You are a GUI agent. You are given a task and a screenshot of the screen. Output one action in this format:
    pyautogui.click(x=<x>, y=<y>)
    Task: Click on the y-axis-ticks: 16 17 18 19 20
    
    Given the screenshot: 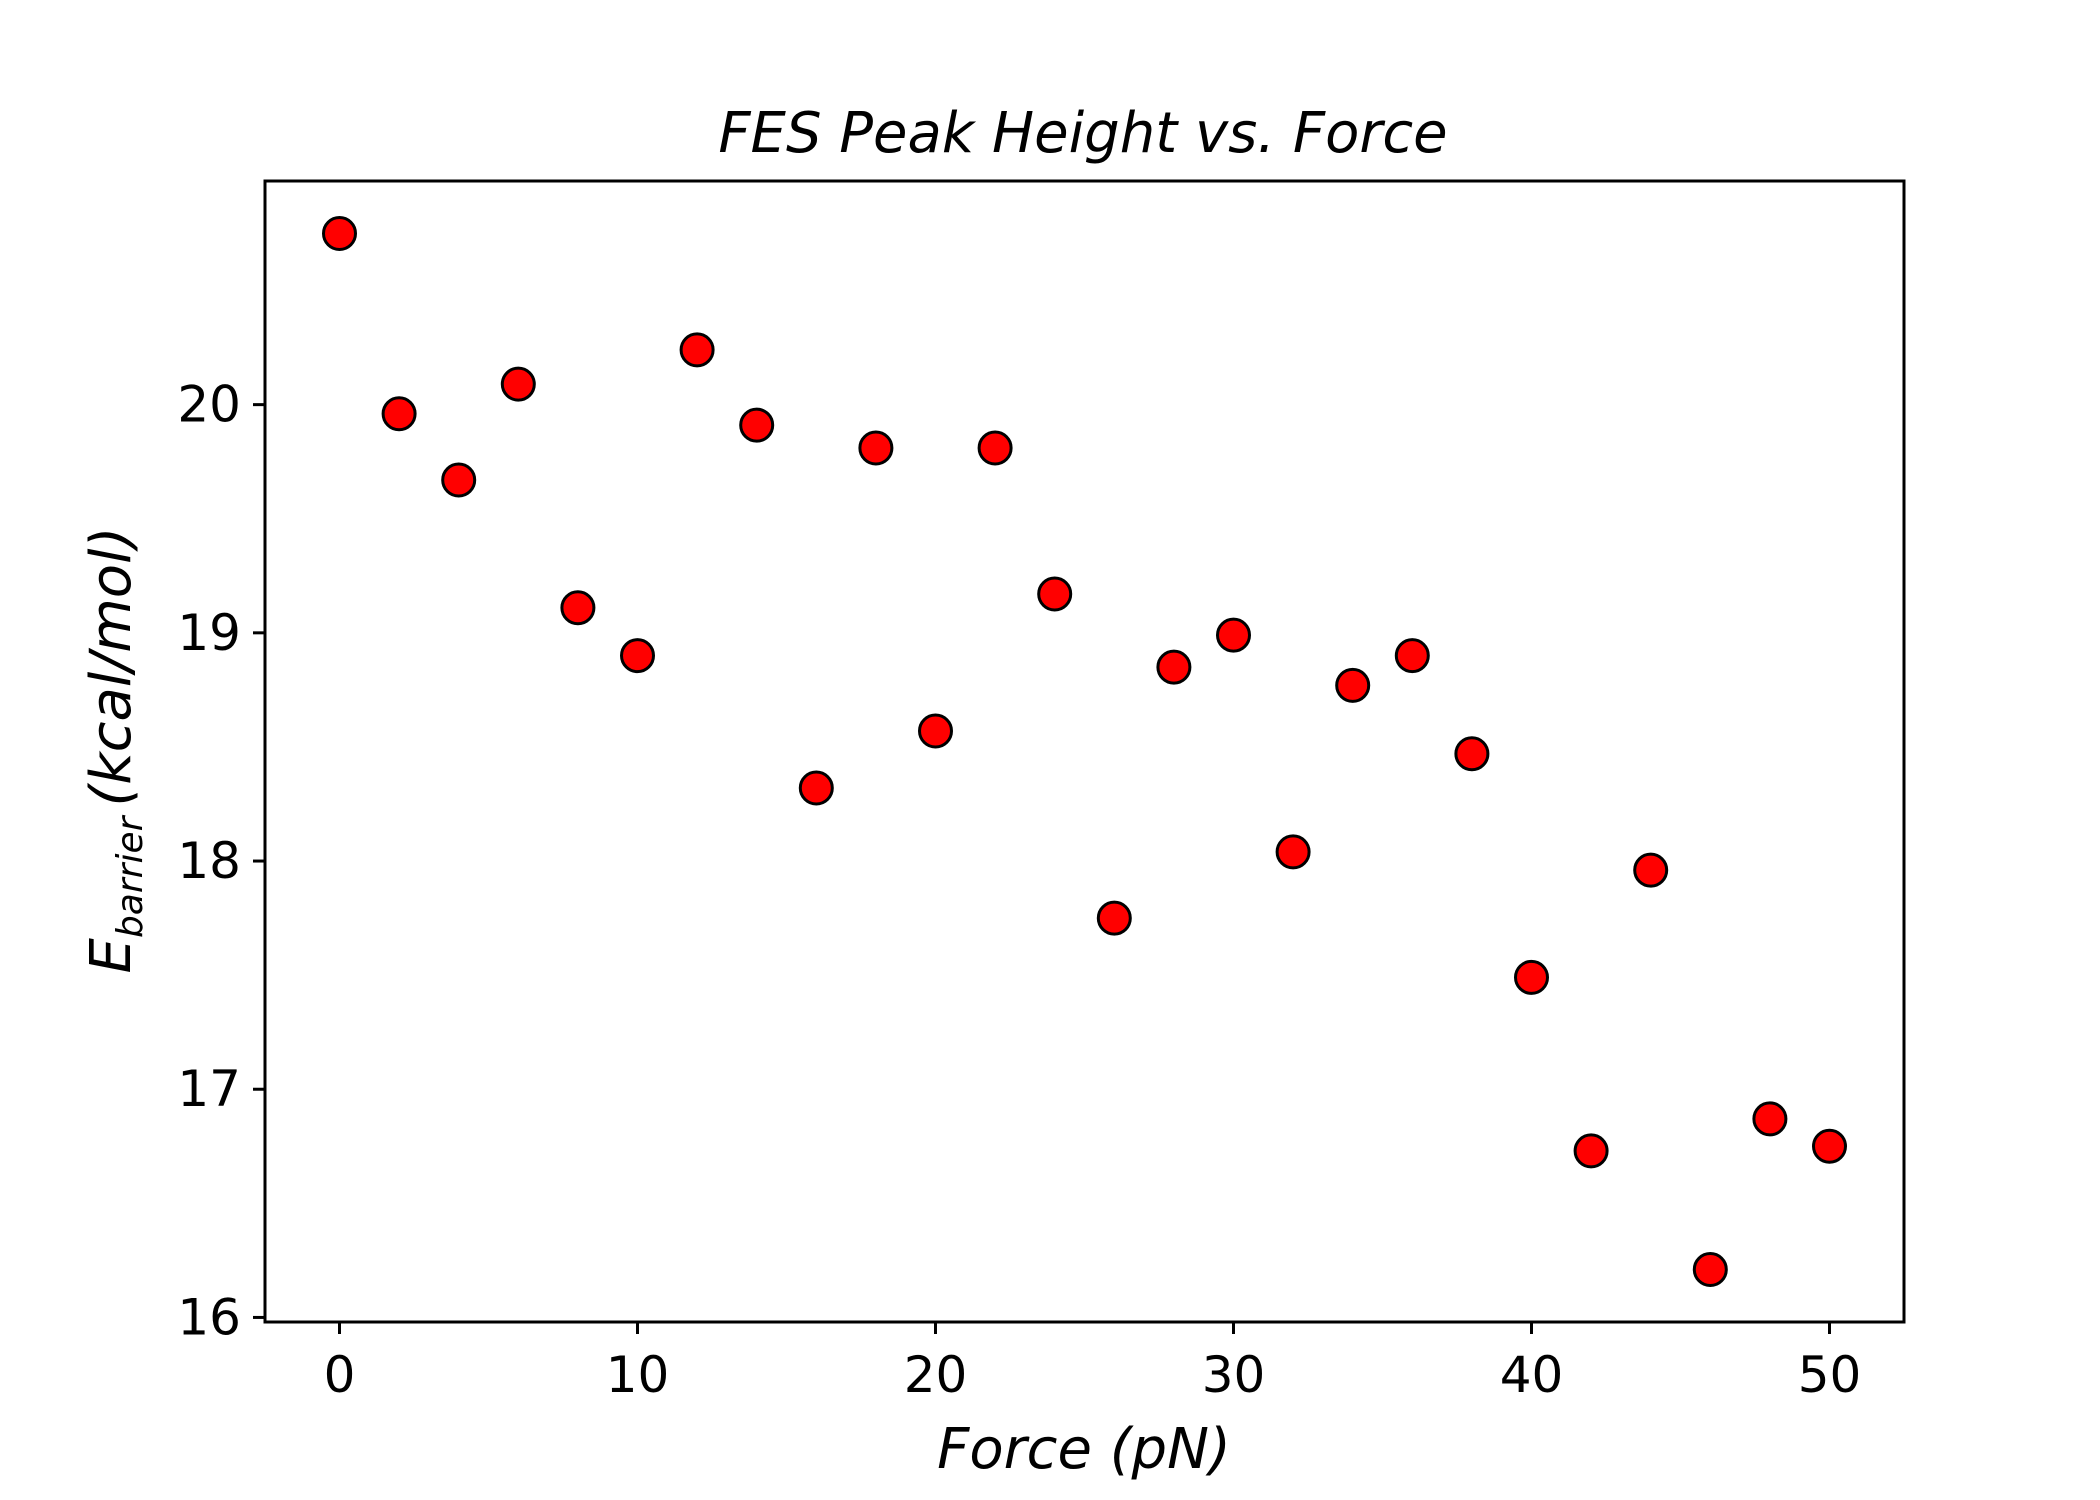 What is the action you would take?
    pyautogui.click(x=221, y=861)
    